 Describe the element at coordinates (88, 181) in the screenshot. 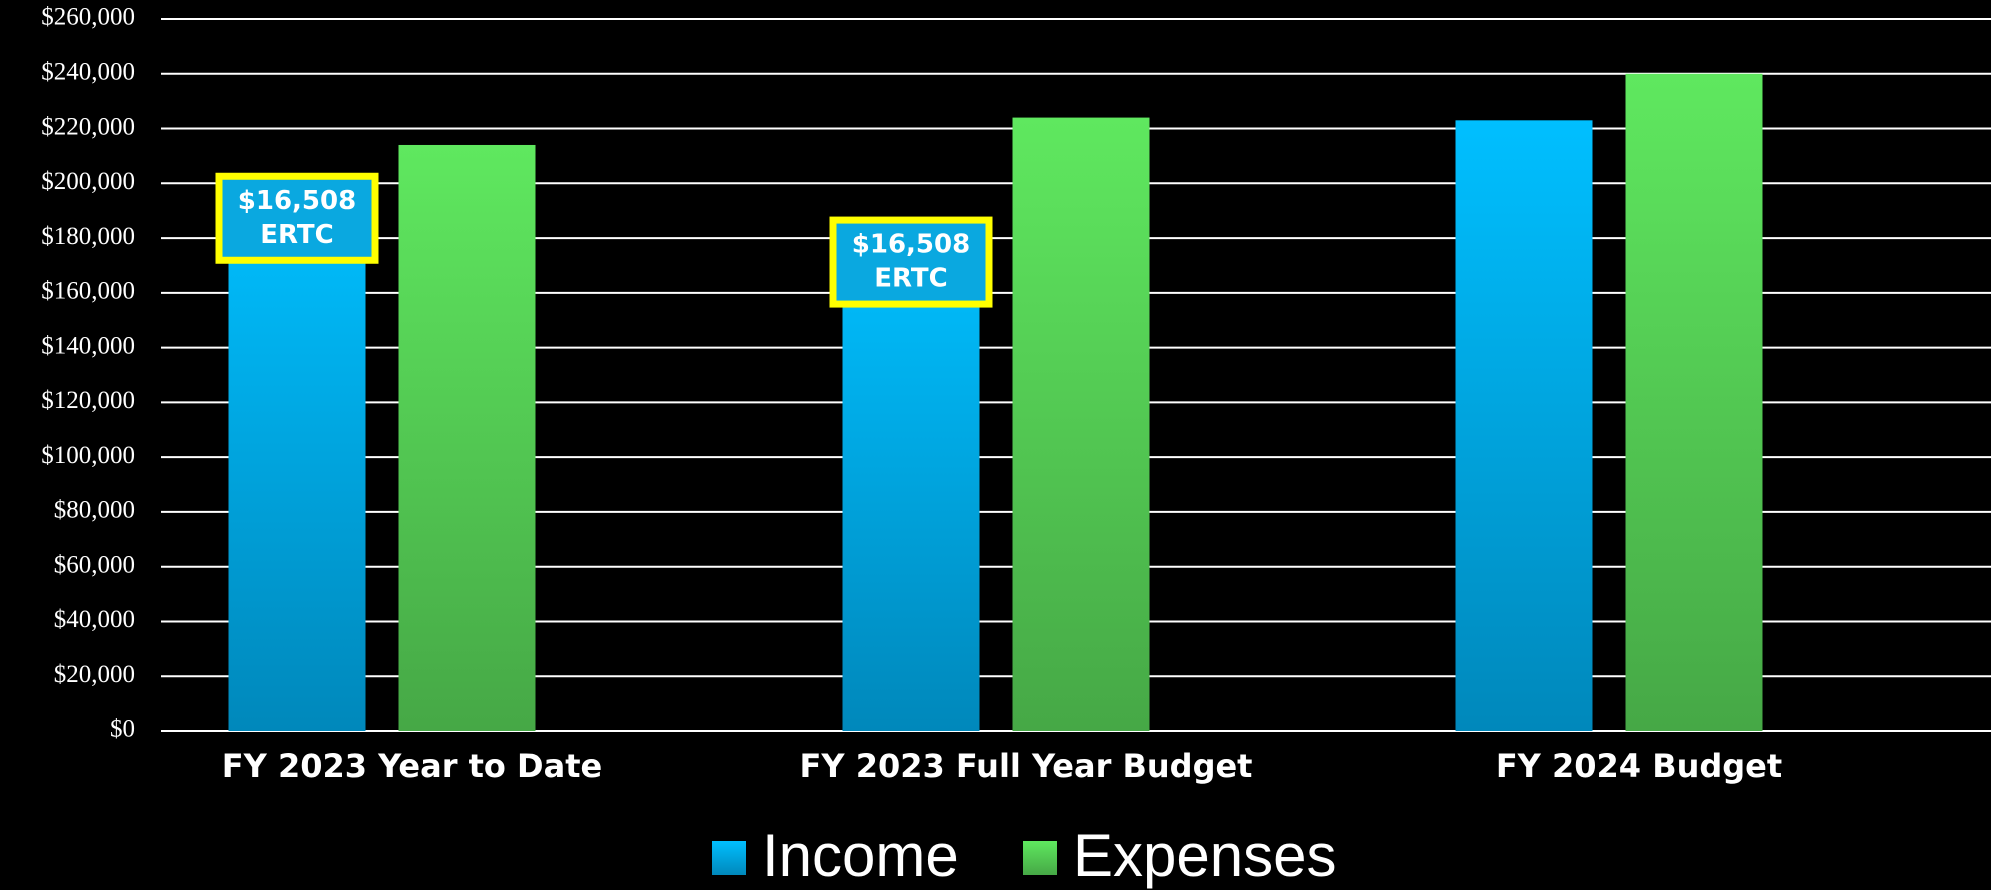

I see `y-tick-label: $200,000` at that location.